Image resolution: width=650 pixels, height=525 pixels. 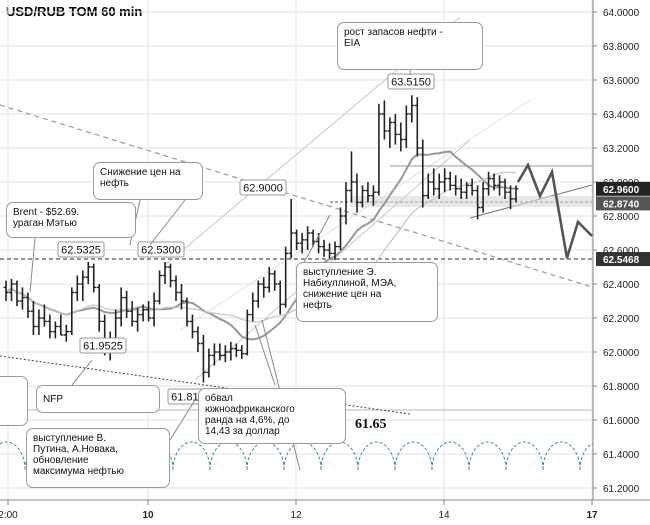 I want to click on level-label: 61.9525, so click(x=103, y=347).